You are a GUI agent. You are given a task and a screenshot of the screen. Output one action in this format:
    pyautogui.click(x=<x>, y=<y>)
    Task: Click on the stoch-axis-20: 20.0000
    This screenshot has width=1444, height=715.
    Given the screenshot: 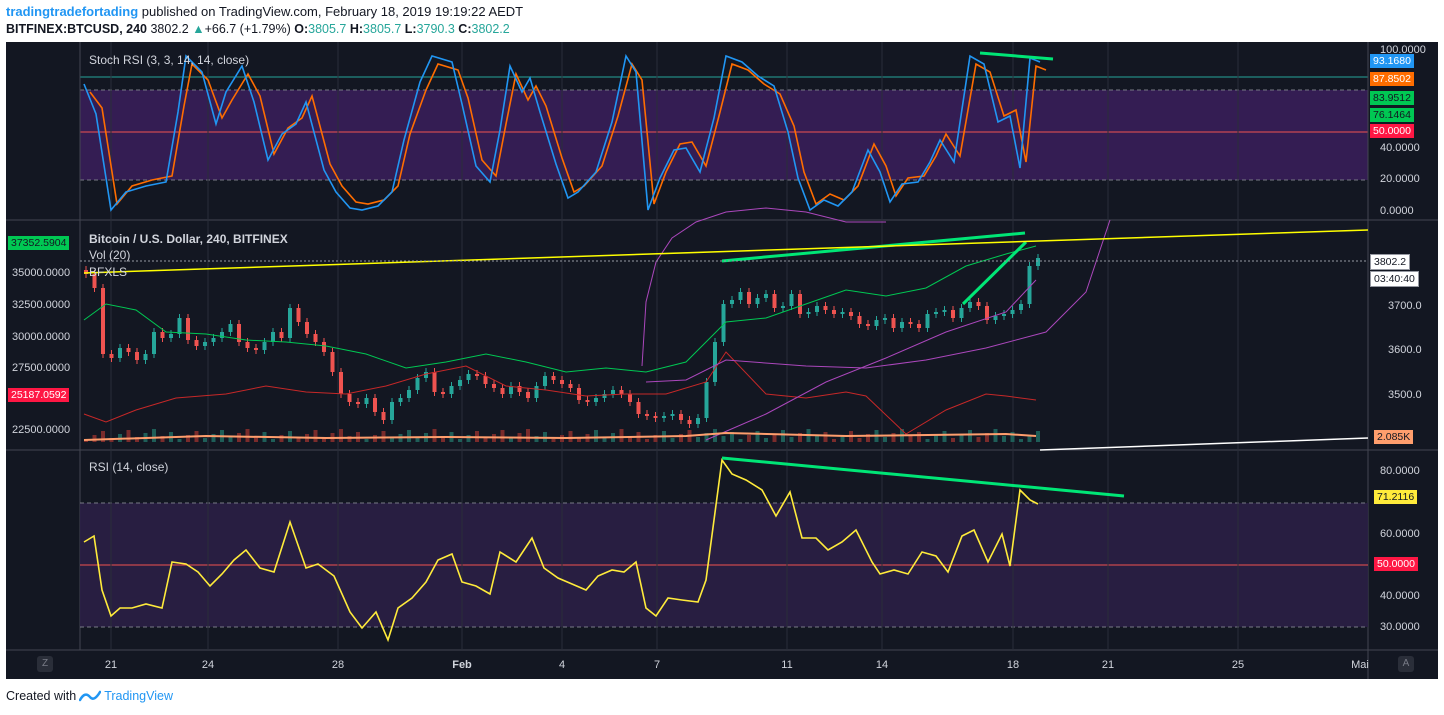 What is the action you would take?
    pyautogui.click(x=1400, y=179)
    